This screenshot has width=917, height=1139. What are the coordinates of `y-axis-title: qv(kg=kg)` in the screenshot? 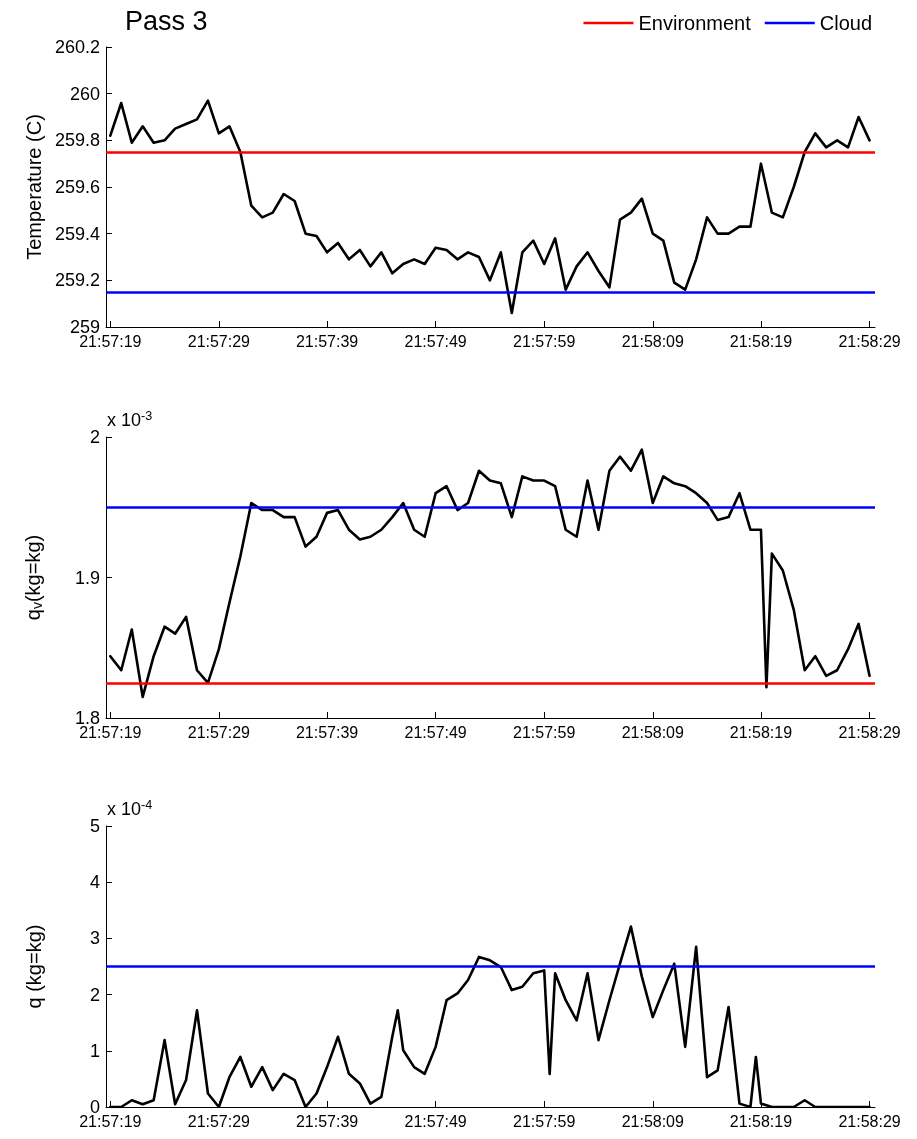 It's located at (33, 577).